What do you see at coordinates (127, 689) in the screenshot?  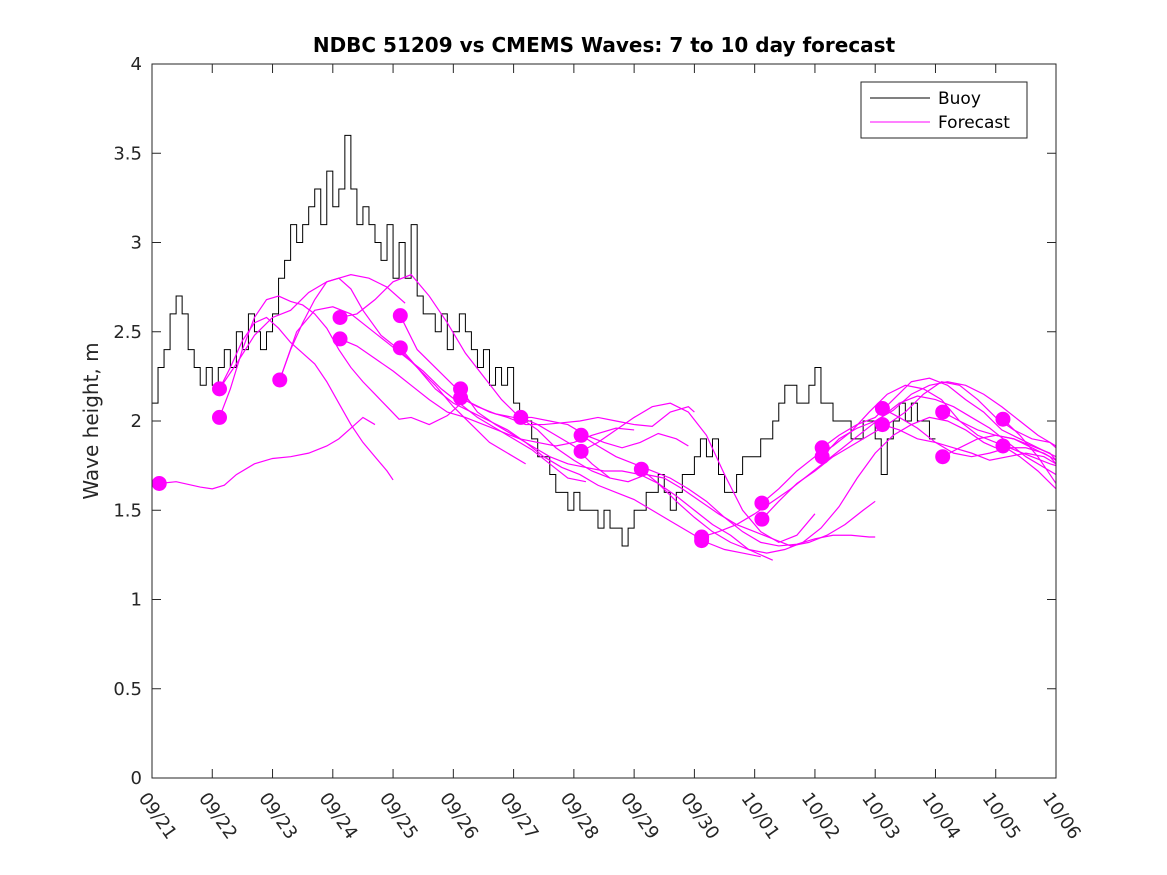 I see `y-tick-label: 0.5` at bounding box center [127, 689].